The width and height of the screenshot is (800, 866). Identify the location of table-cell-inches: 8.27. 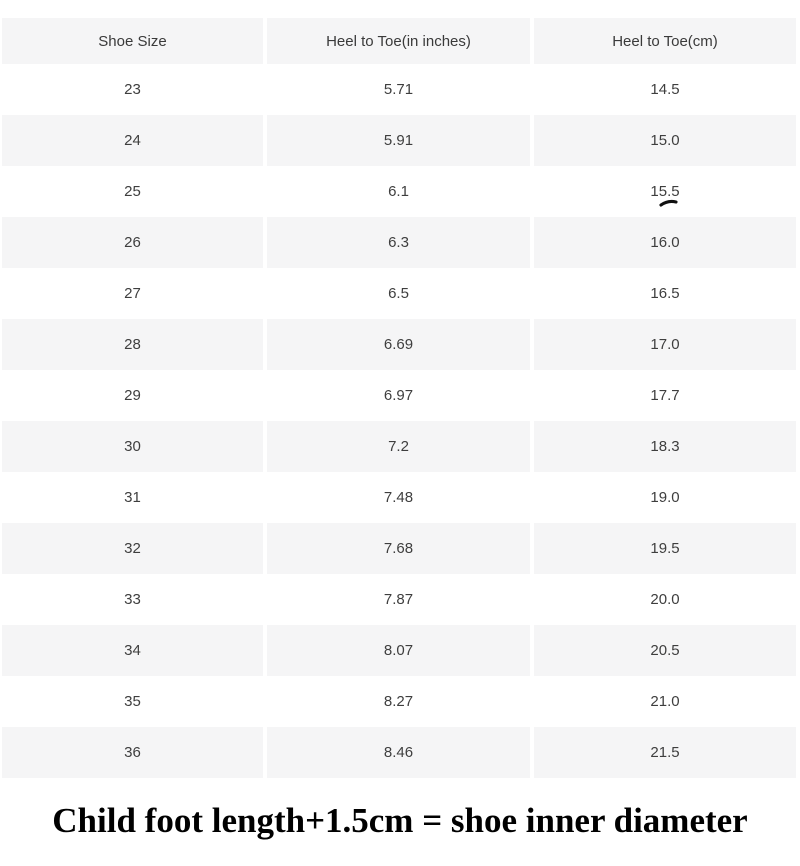
(398, 701).